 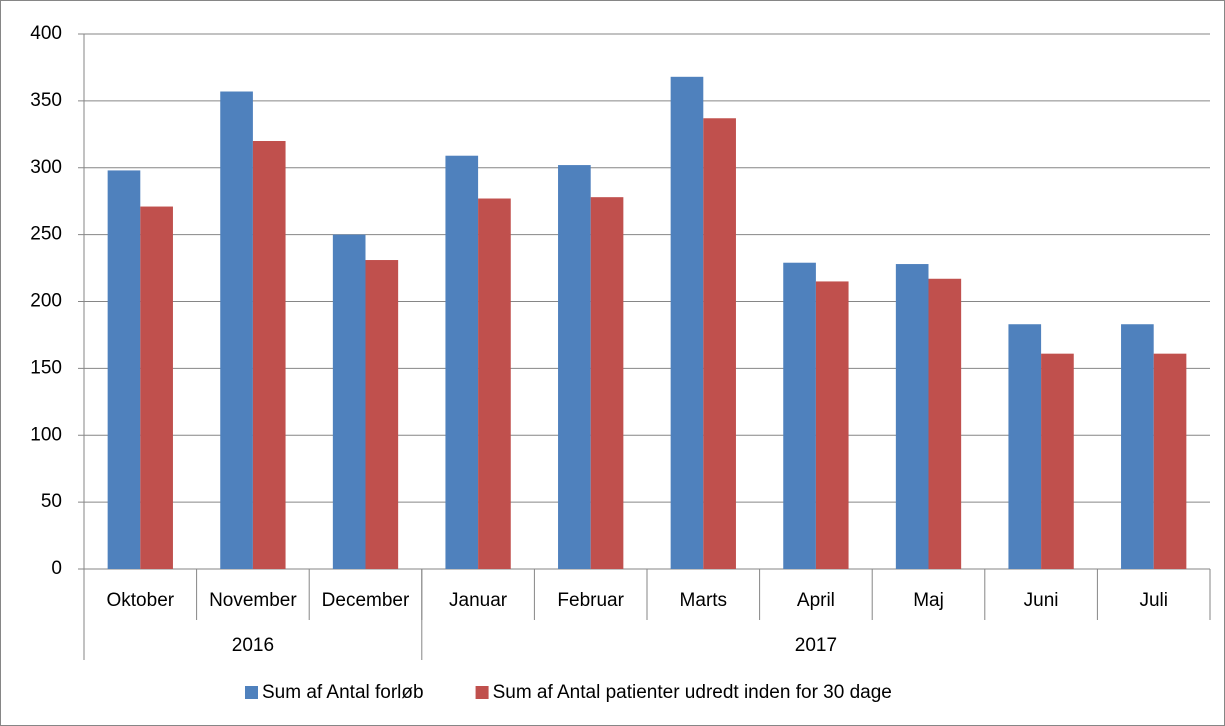 What do you see at coordinates (366, 600) in the screenshot?
I see `x-tick-label: December` at bounding box center [366, 600].